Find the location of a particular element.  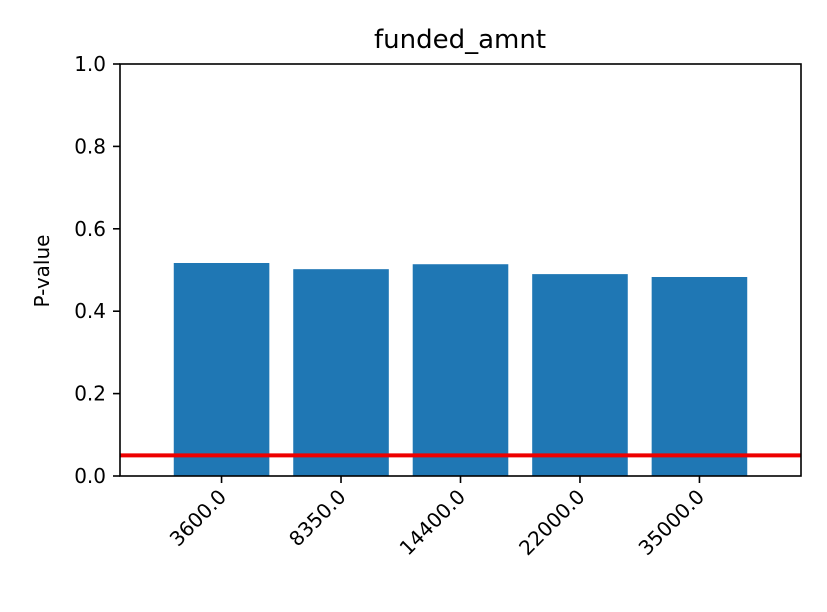

y-tick-label: 0.2 is located at coordinates (90, 394).